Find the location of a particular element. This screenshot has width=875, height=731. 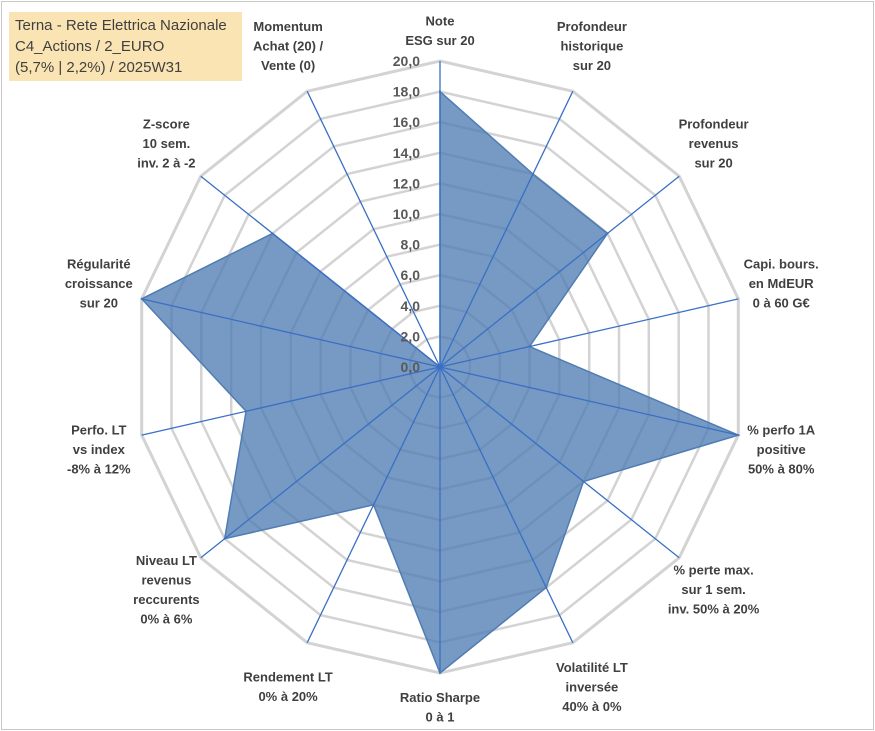

category-label-line: Vente (0) is located at coordinates (288, 65).